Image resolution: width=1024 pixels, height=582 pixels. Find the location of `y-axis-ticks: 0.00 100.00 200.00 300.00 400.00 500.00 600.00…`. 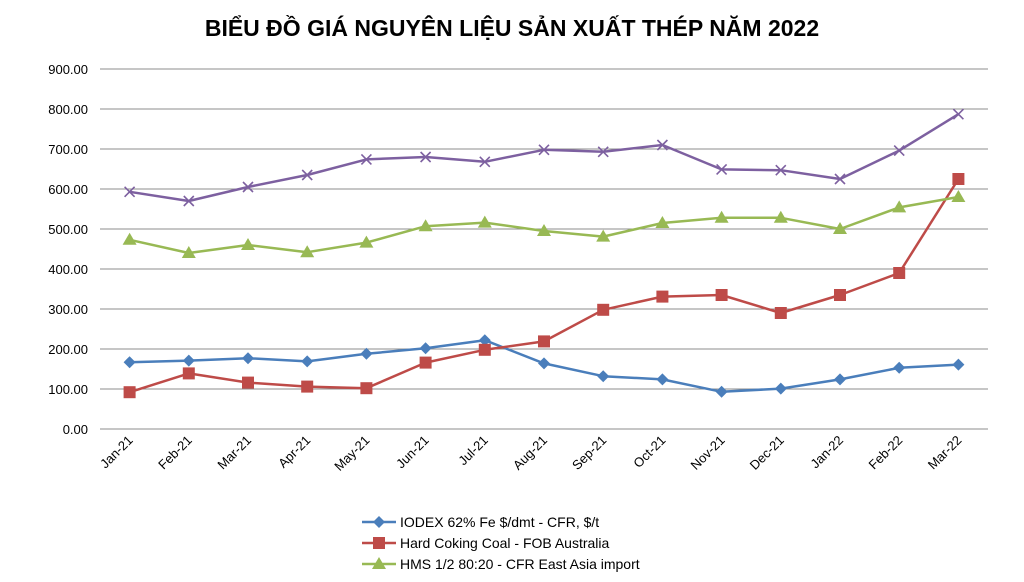

y-axis-ticks: 0.00 100.00 200.00 300.00 400.00 500.00 600.00… is located at coordinates (68, 249).